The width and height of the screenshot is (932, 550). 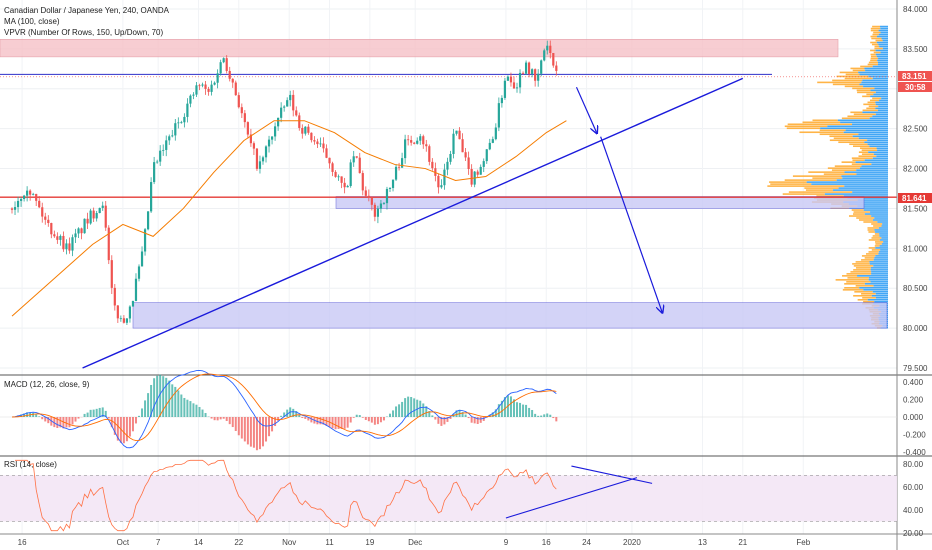 I want to click on macd-line, so click(x=284, y=409).